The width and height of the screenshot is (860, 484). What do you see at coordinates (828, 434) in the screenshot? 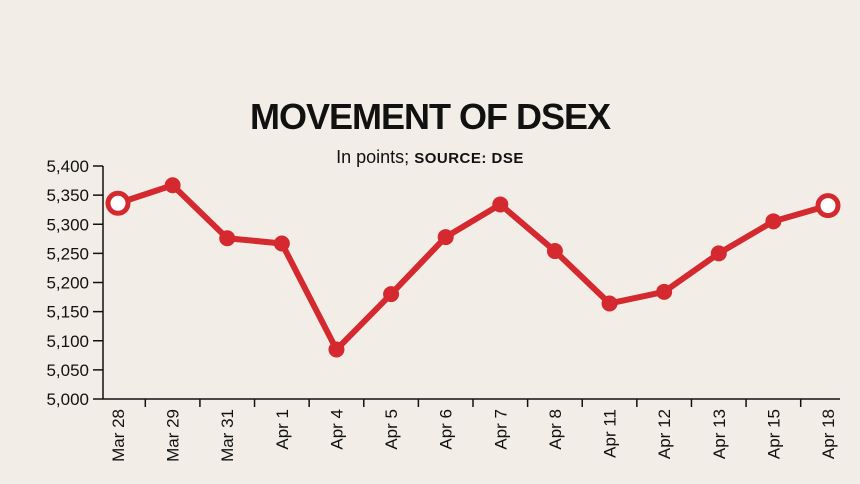
I see `x-tick-label: Apr 18` at bounding box center [828, 434].